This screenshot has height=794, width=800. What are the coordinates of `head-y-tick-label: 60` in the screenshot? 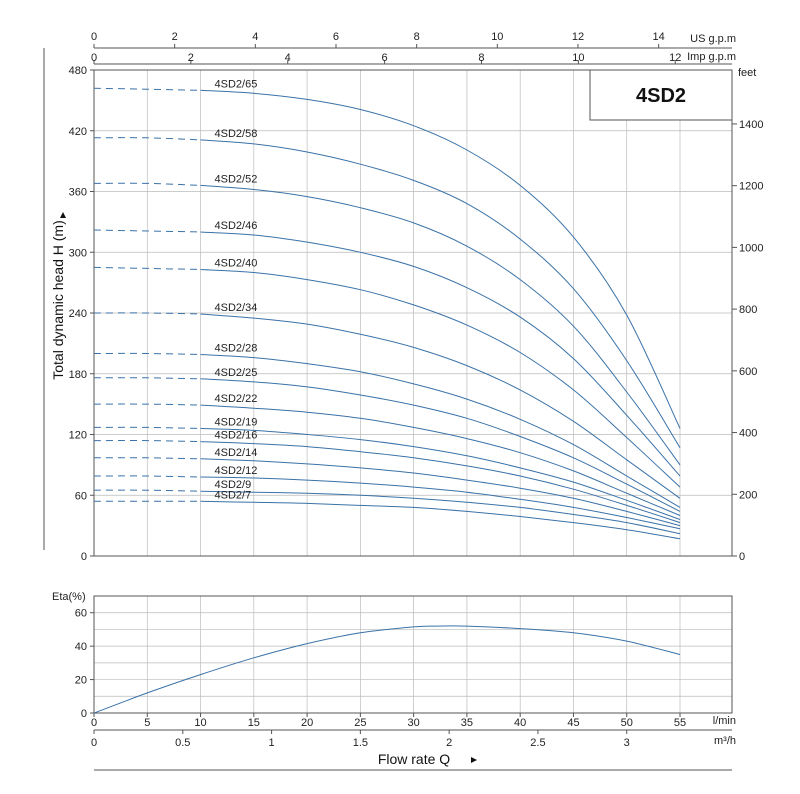 It's located at (81, 496).